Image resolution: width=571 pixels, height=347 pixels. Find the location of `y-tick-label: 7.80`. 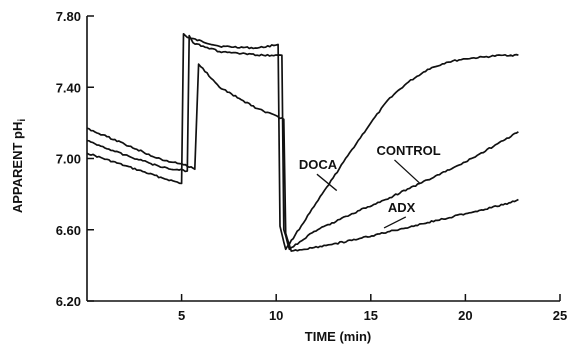

y-tick-label: 7.80 is located at coordinates (68, 16).